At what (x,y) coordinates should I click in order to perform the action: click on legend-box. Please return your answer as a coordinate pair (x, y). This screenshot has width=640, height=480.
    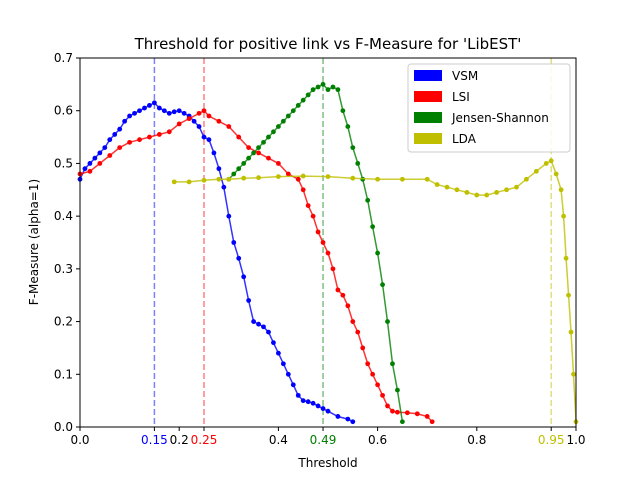
    Looking at the image, I should click on (489, 108).